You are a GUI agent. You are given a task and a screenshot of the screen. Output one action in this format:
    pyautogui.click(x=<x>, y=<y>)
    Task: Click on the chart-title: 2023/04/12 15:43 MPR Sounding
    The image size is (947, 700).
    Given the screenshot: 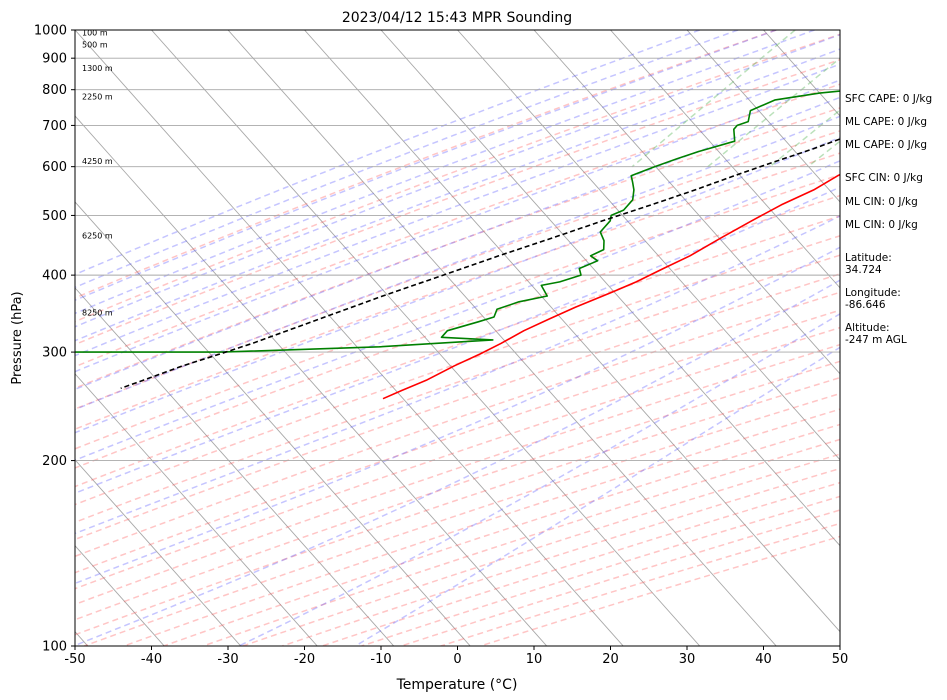 What is the action you would take?
    pyautogui.click(x=457, y=18)
    